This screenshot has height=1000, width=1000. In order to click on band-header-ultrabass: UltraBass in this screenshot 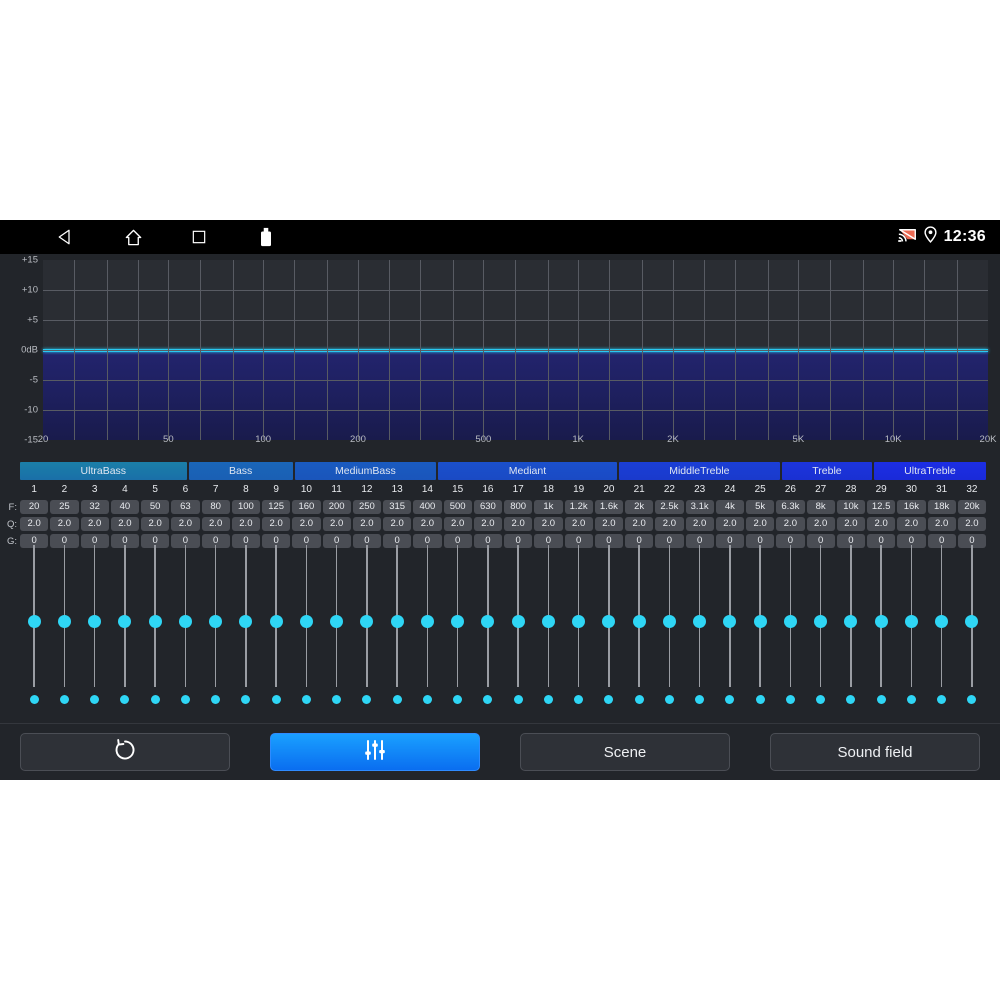, I will do `click(103, 471)`.